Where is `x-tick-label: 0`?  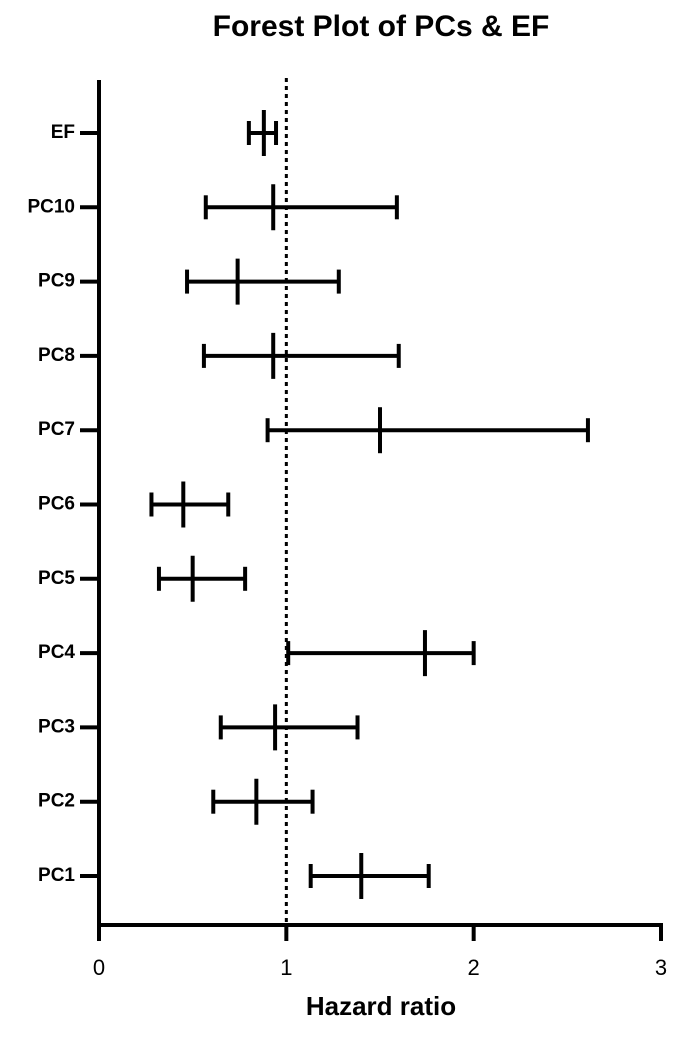
x-tick-label: 0 is located at coordinates (99, 967).